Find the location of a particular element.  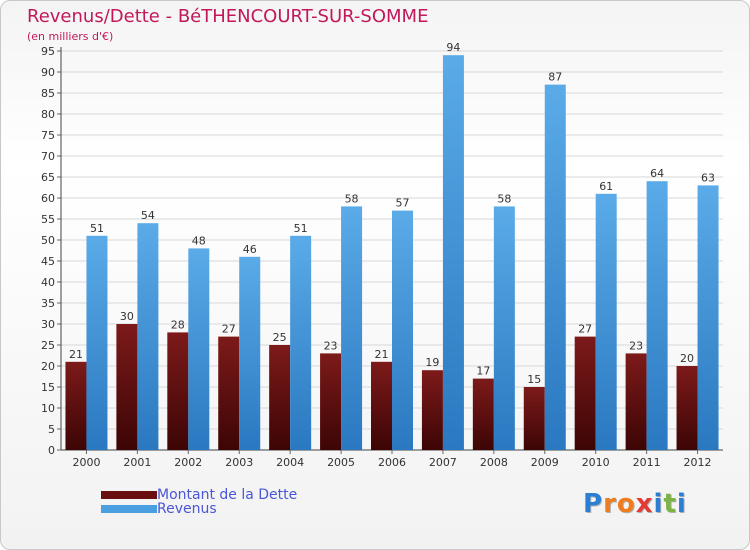

logo-letter: t is located at coordinates (670, 504).